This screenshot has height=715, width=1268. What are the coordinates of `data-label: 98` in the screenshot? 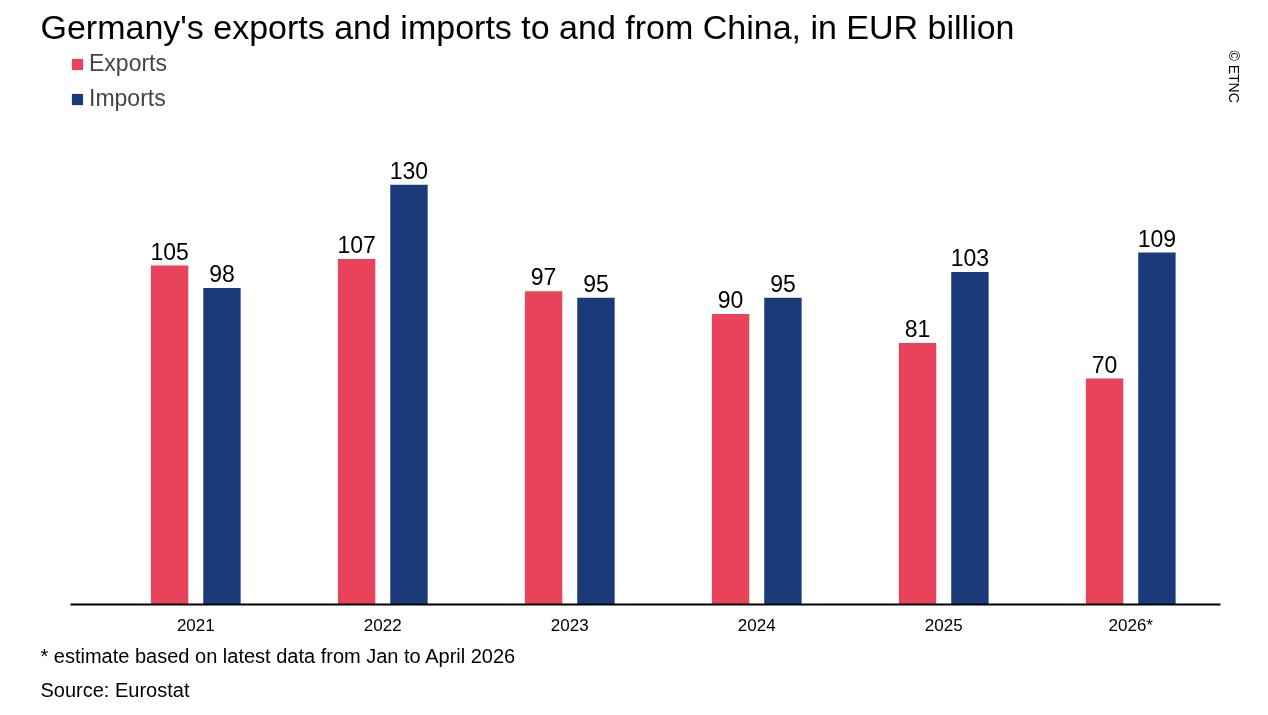 It's located at (222, 274).